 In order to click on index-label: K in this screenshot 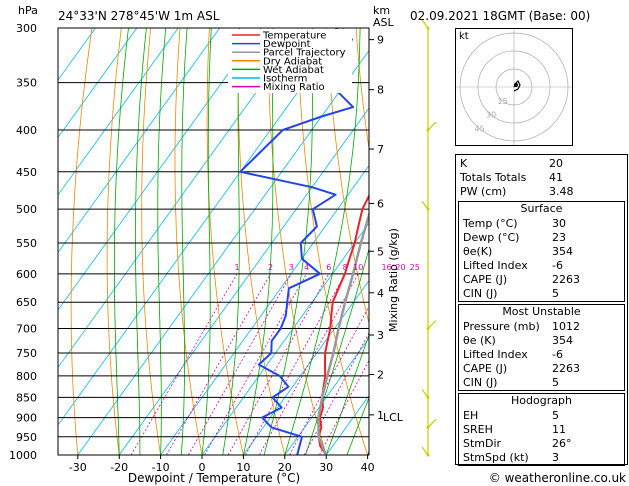, I will do `click(464, 163)`.